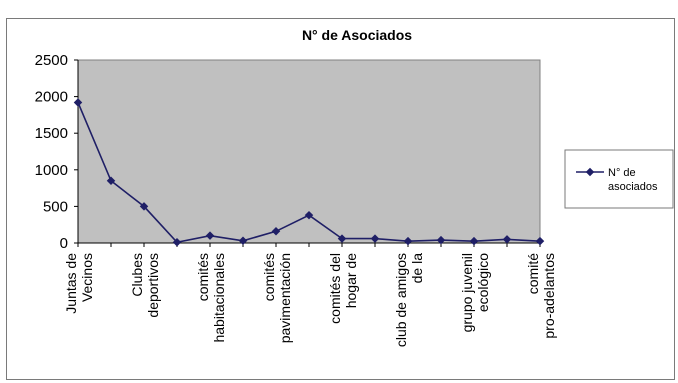 Image resolution: width=678 pixels, height=383 pixels. I want to click on legend-box, so click(619, 179).